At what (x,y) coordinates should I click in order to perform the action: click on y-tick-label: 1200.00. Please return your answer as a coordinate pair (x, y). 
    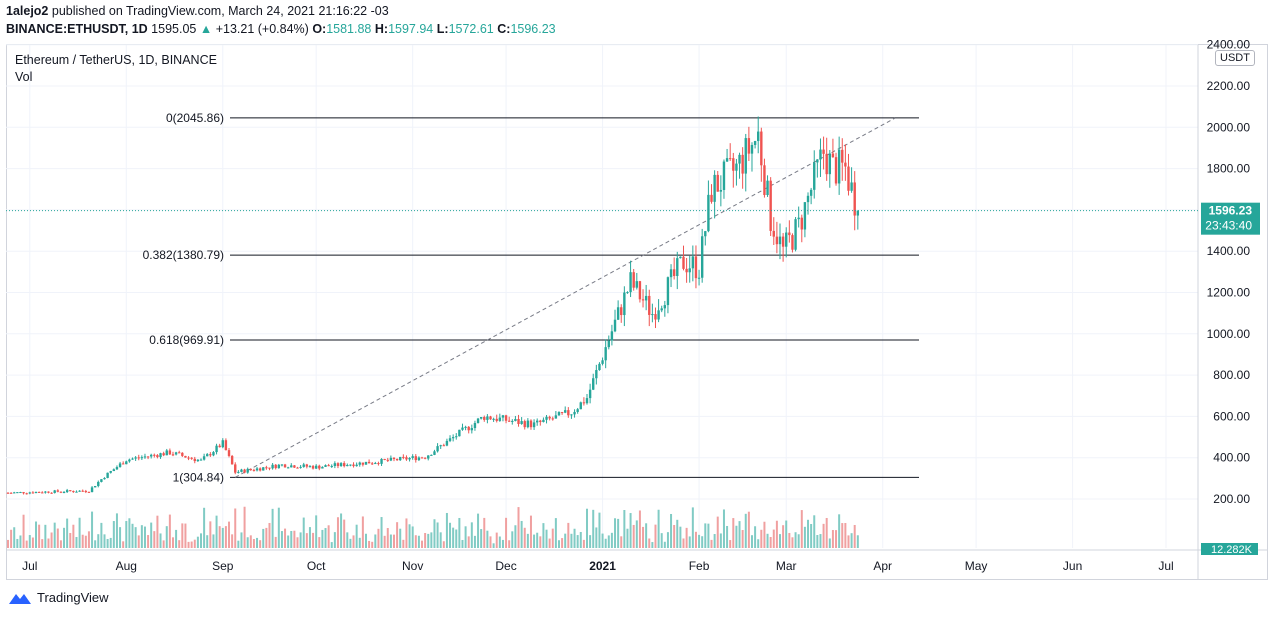
    Looking at the image, I should click on (1229, 293).